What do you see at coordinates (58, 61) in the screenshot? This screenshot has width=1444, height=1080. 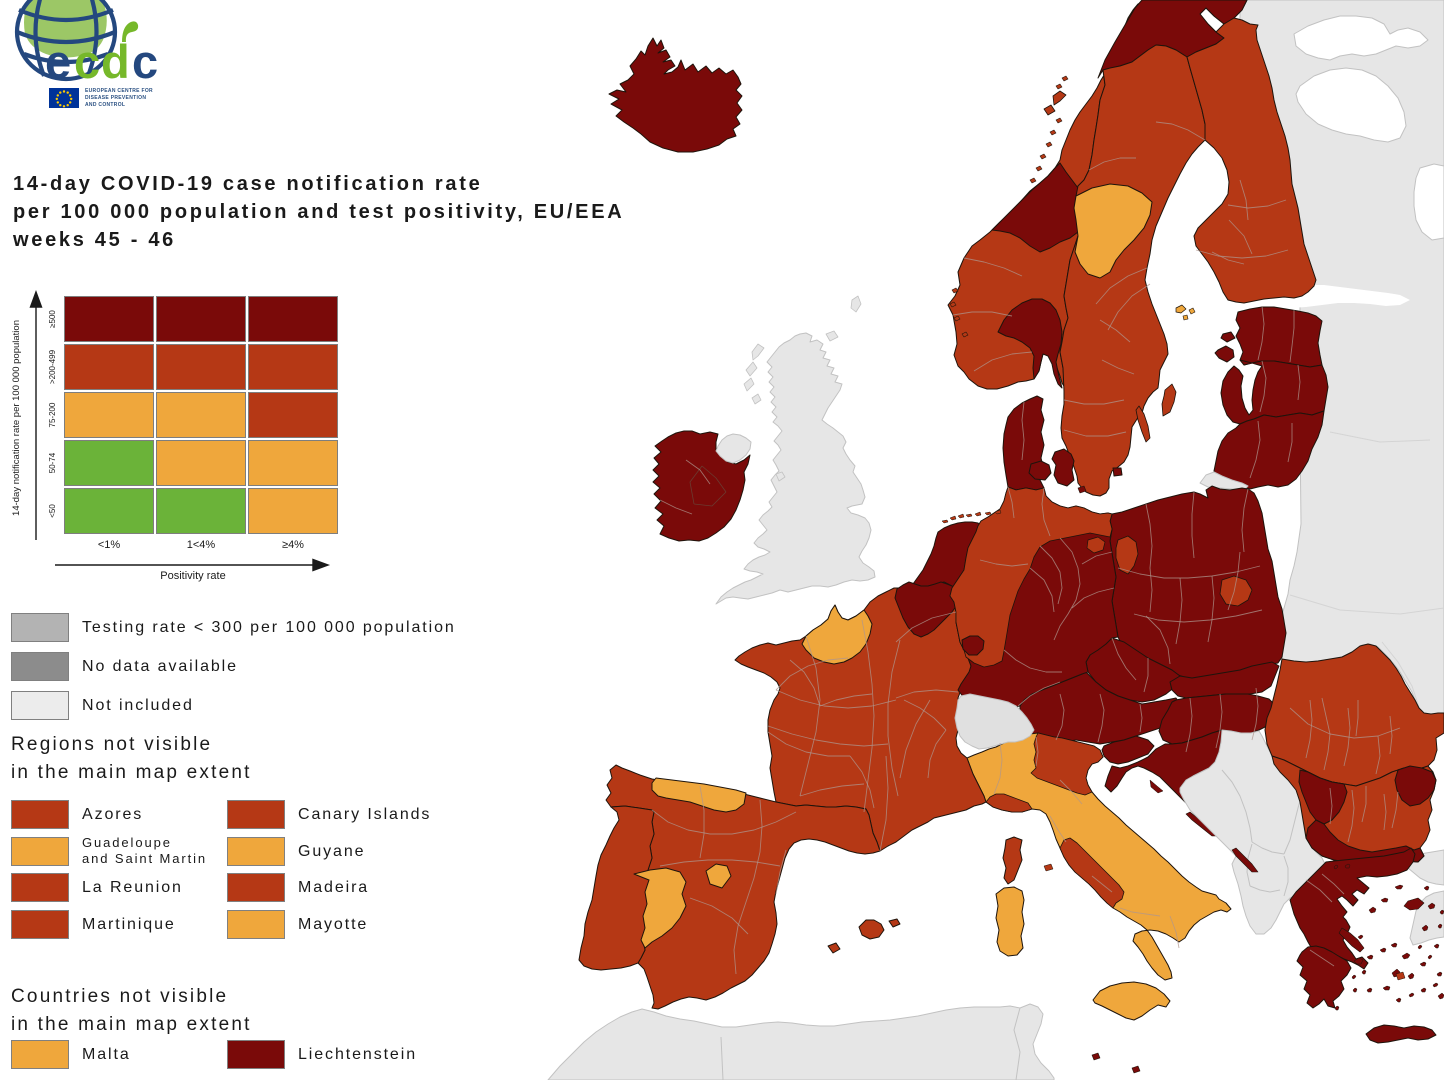 I see `svg-text: e` at bounding box center [58, 61].